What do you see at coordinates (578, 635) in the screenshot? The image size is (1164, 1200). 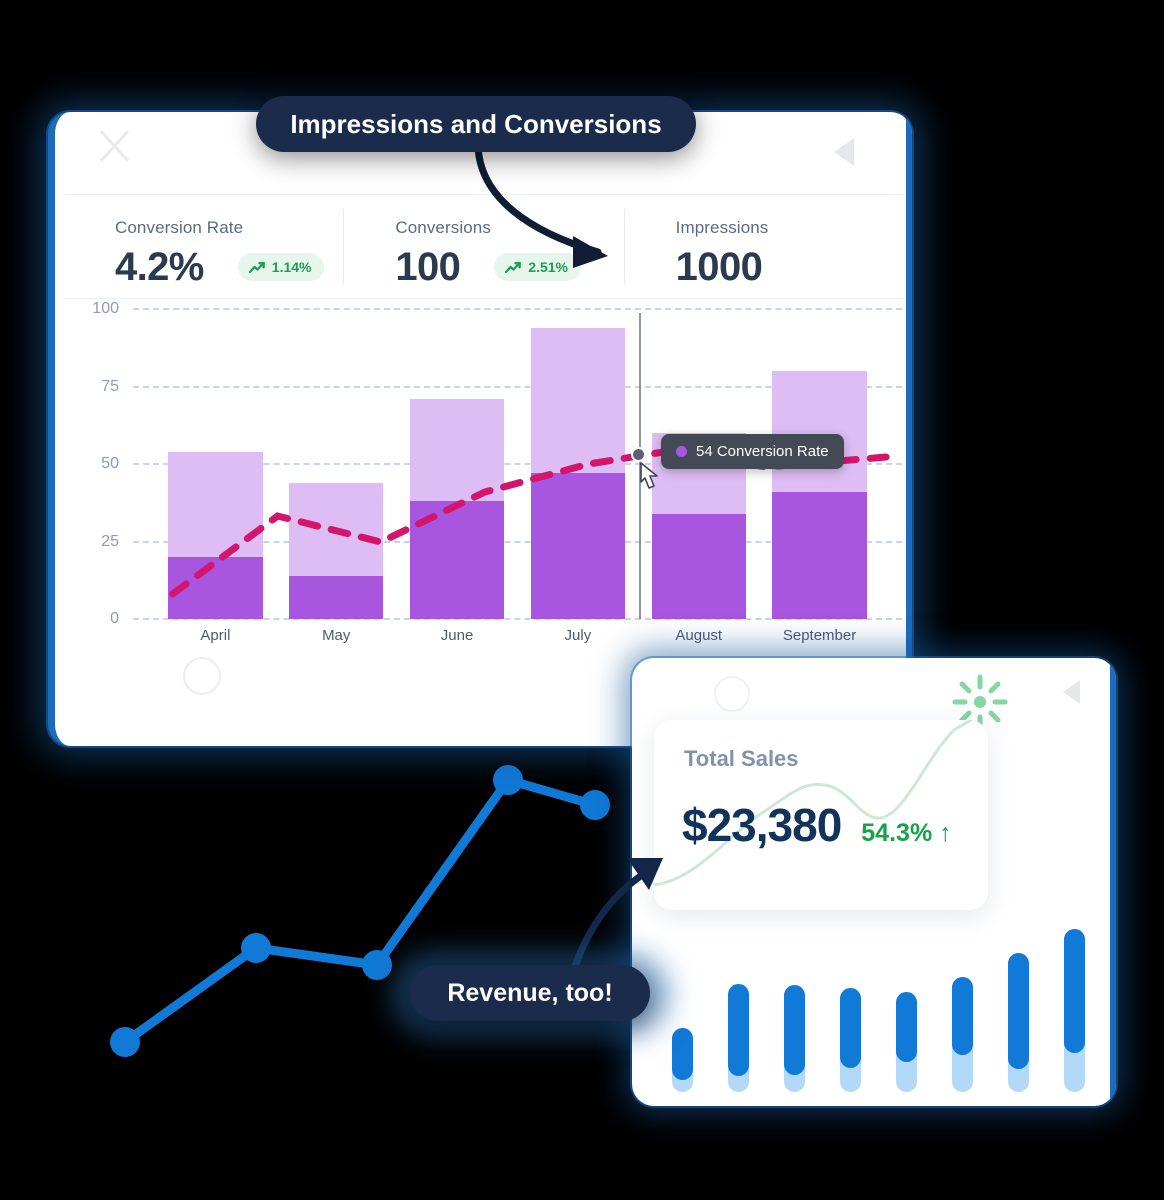 I see `x-label: July` at bounding box center [578, 635].